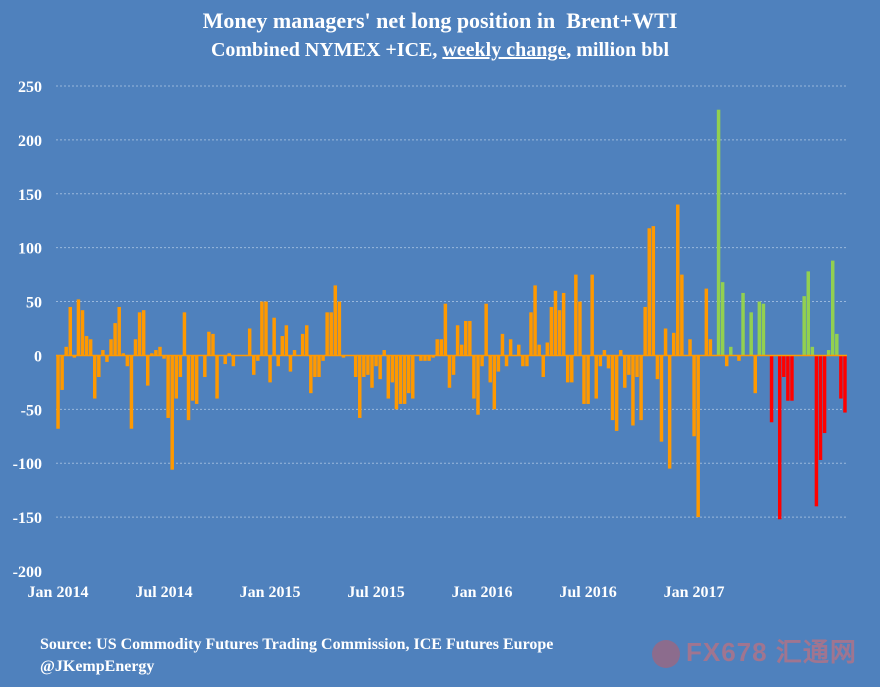 The image size is (880, 687). Describe the element at coordinates (30, 195) in the screenshot. I see `y-tick-label: 150` at that location.